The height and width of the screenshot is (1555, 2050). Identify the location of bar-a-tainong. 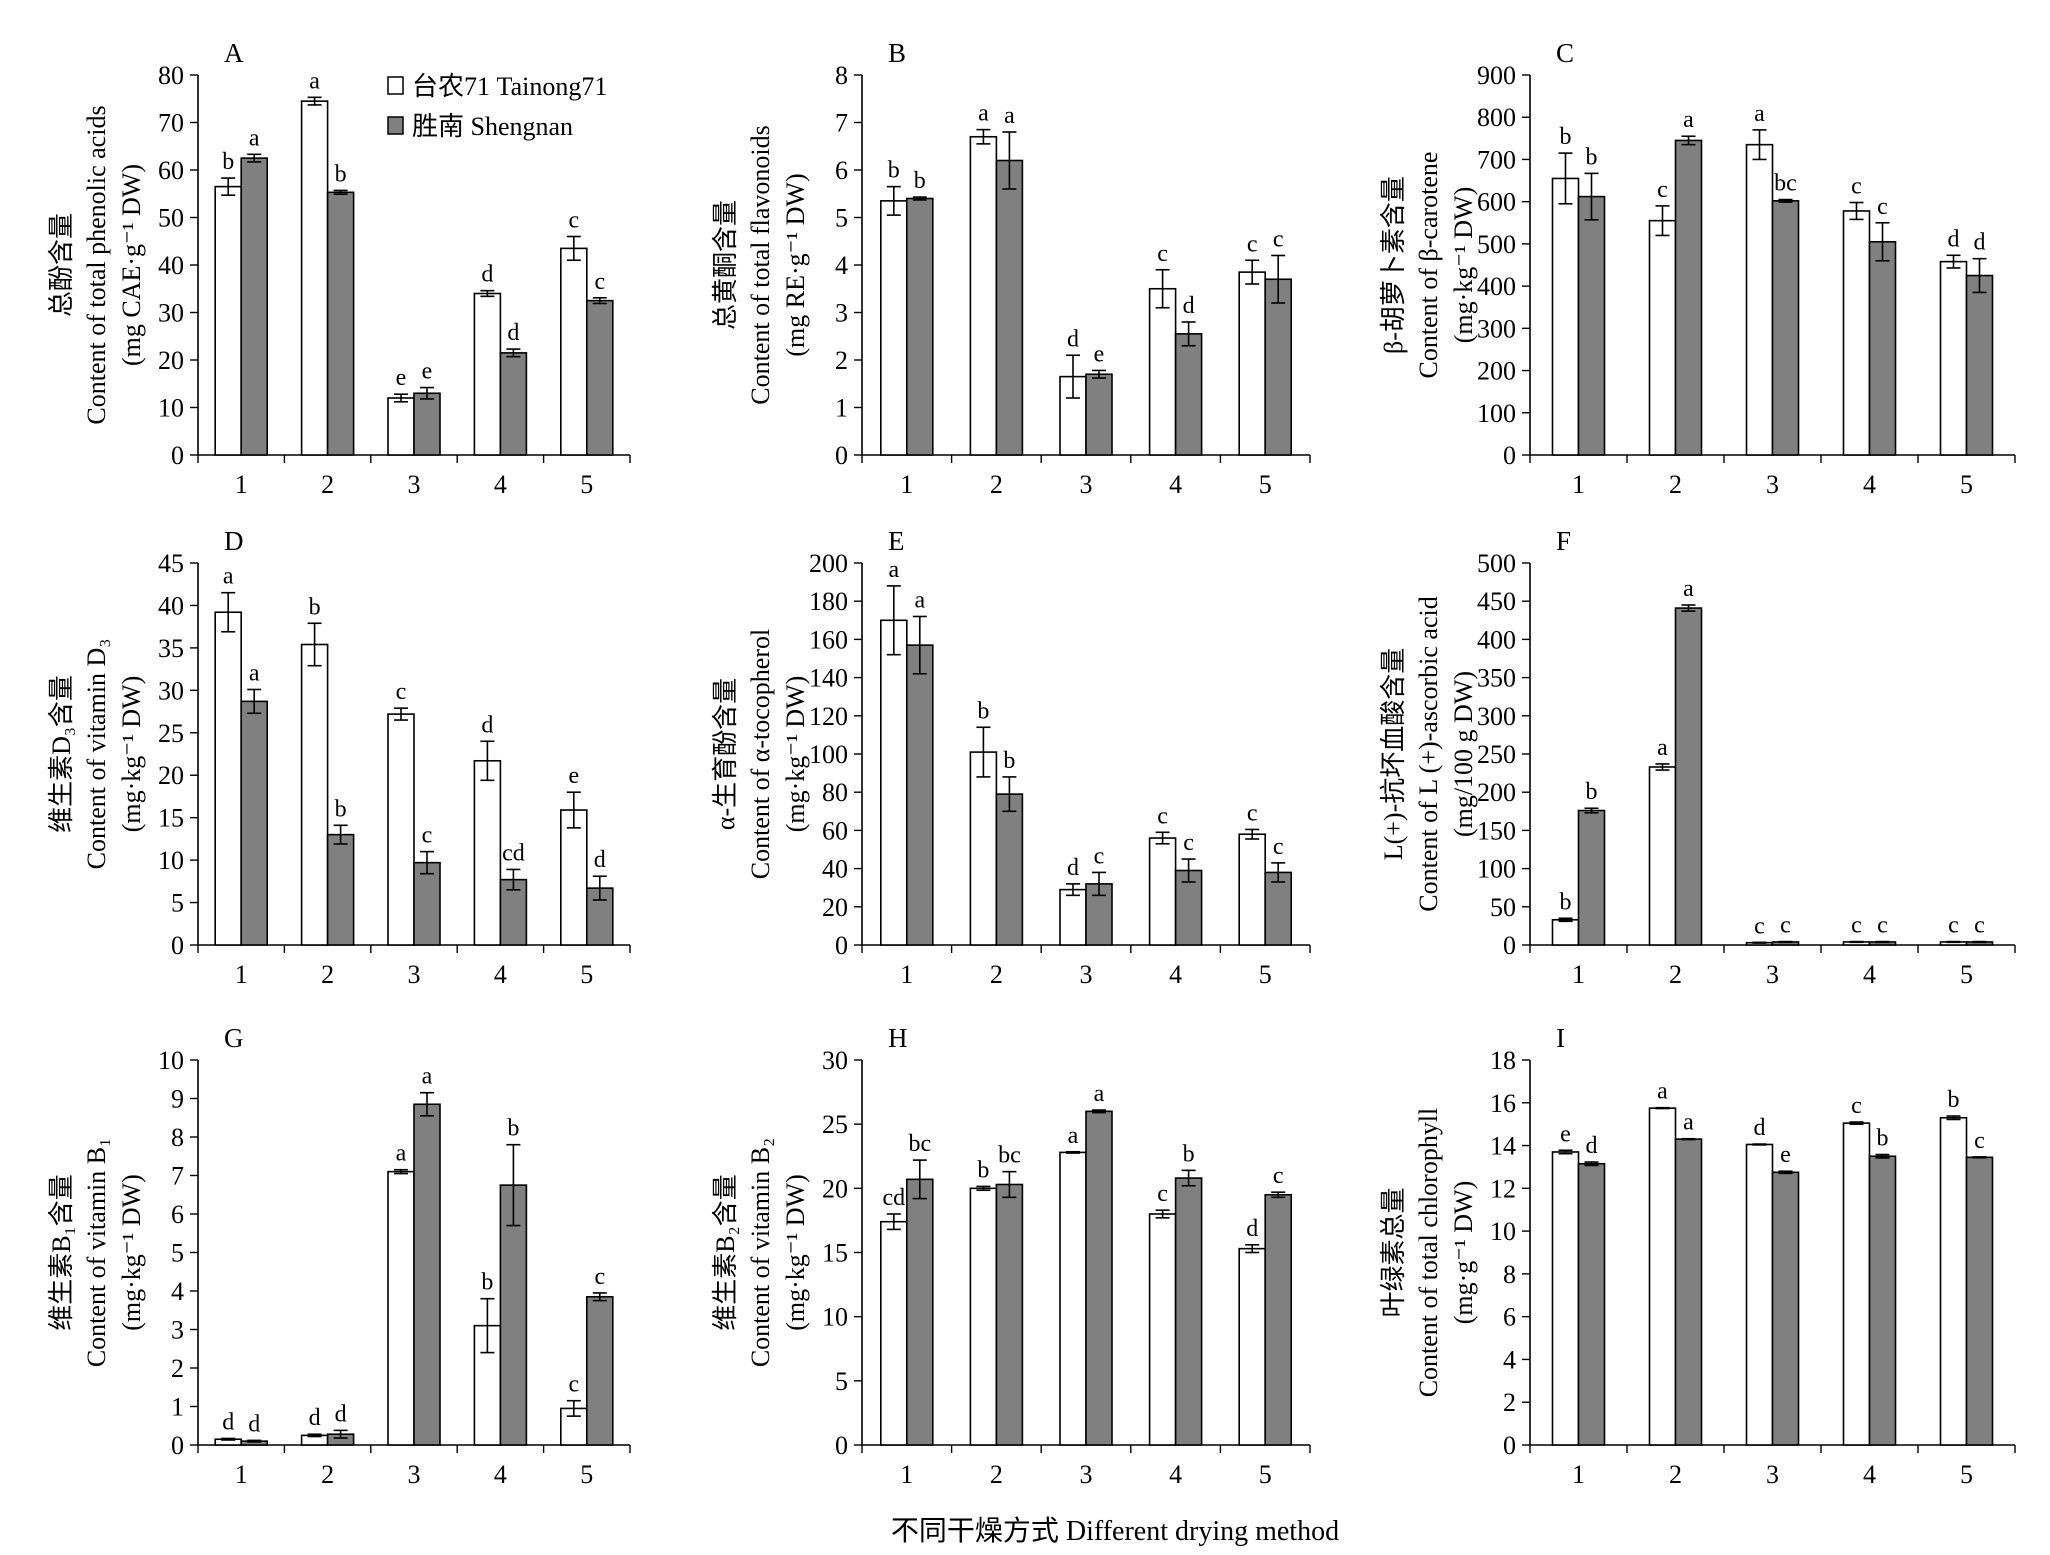
(401, 426).